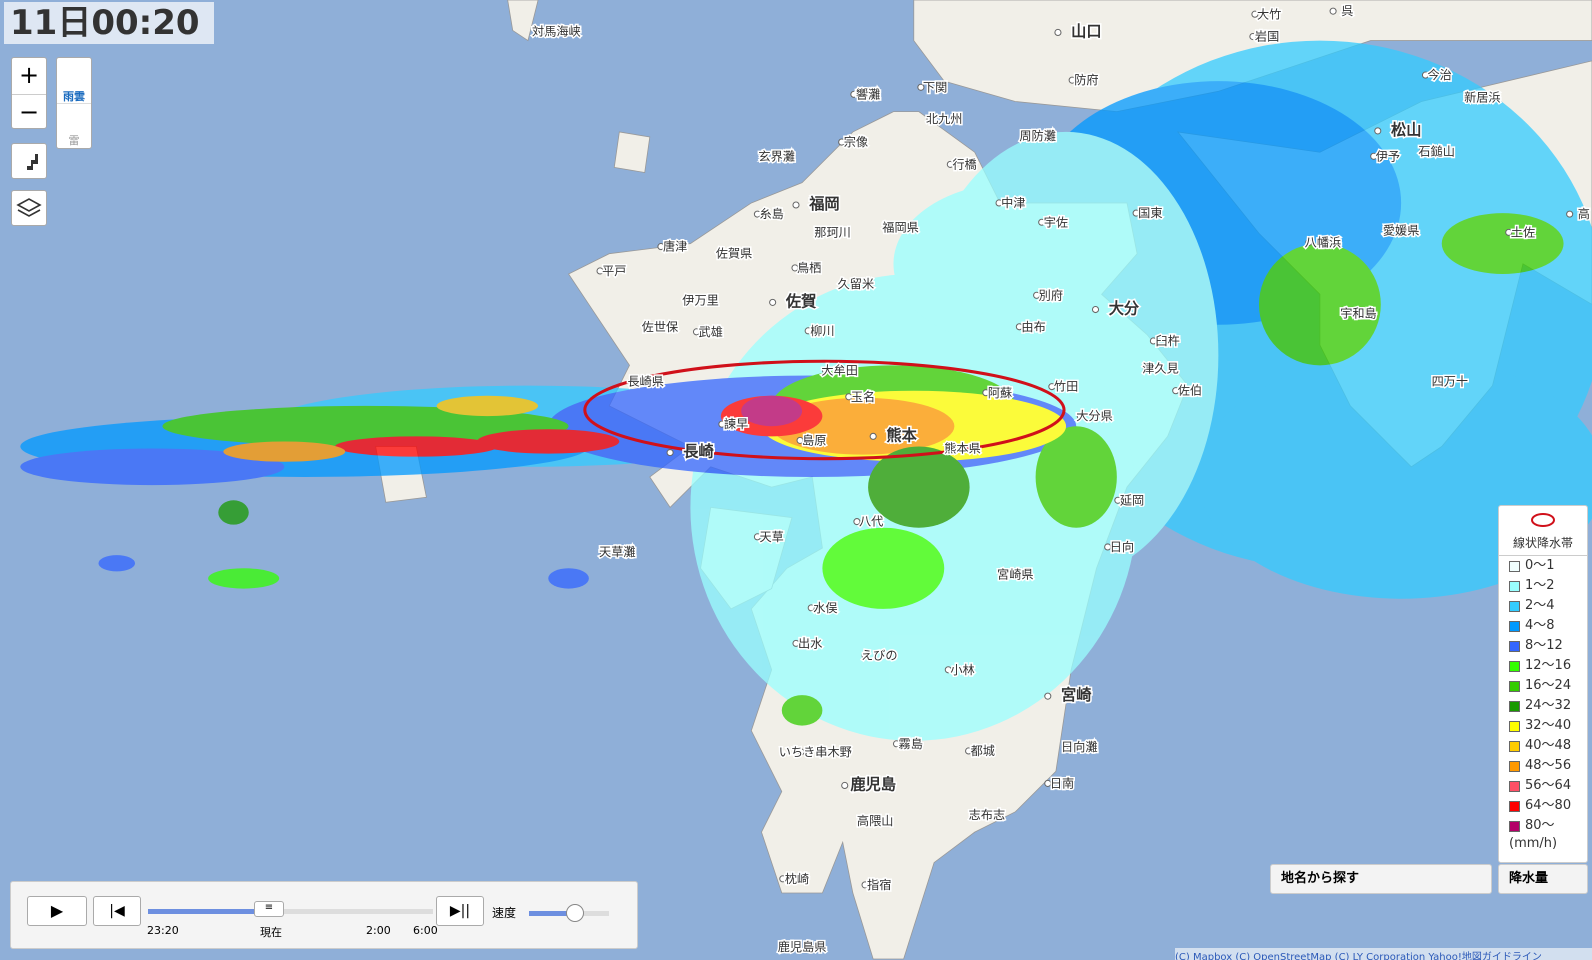 The height and width of the screenshot is (960, 1592). I want to click on place-label: 出水, so click(810, 643).